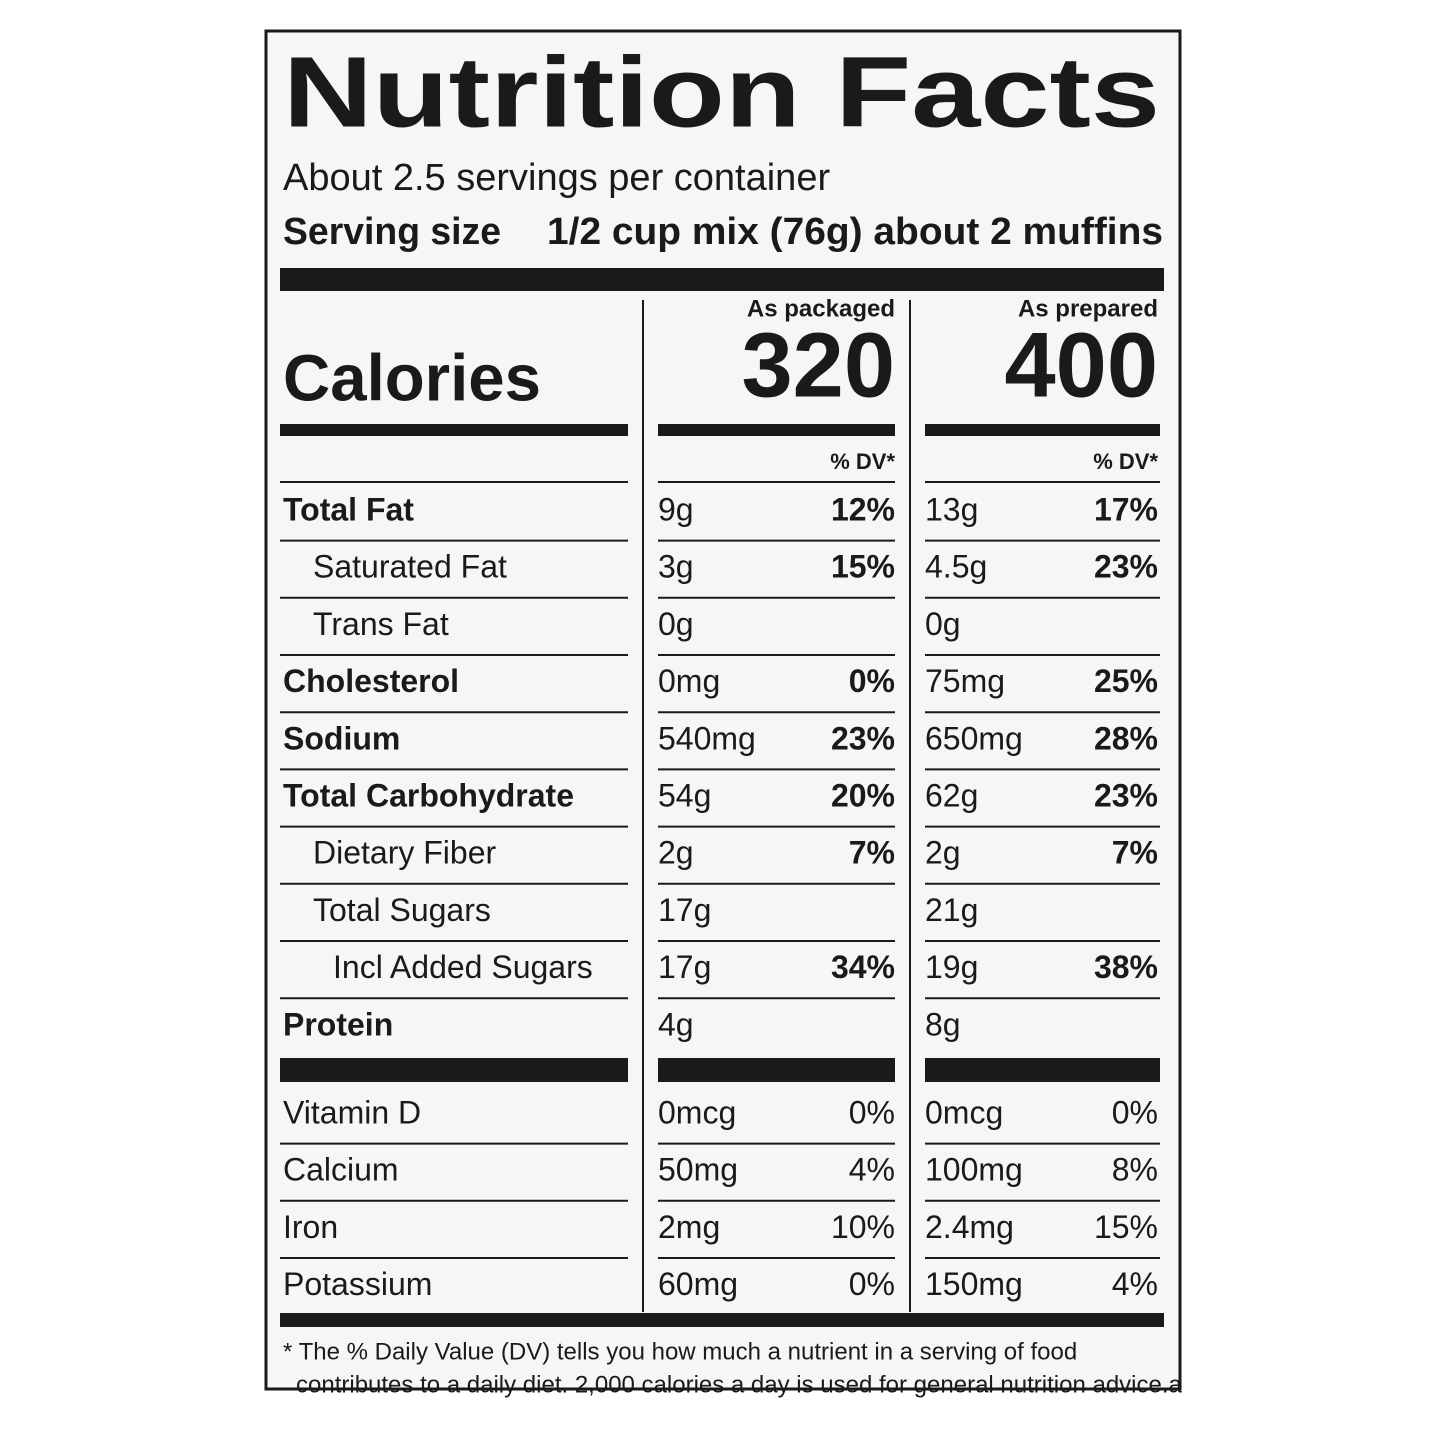  What do you see at coordinates (405, 853) in the screenshot?
I see `nutrient-name: Dietary Fiber` at bounding box center [405, 853].